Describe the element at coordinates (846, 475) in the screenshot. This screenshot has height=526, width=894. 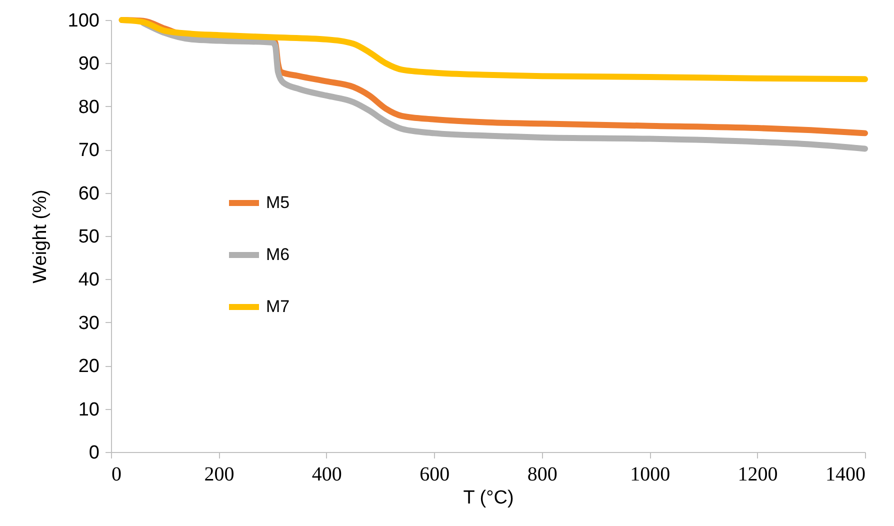
I see `x-tick-label: 1400` at that location.